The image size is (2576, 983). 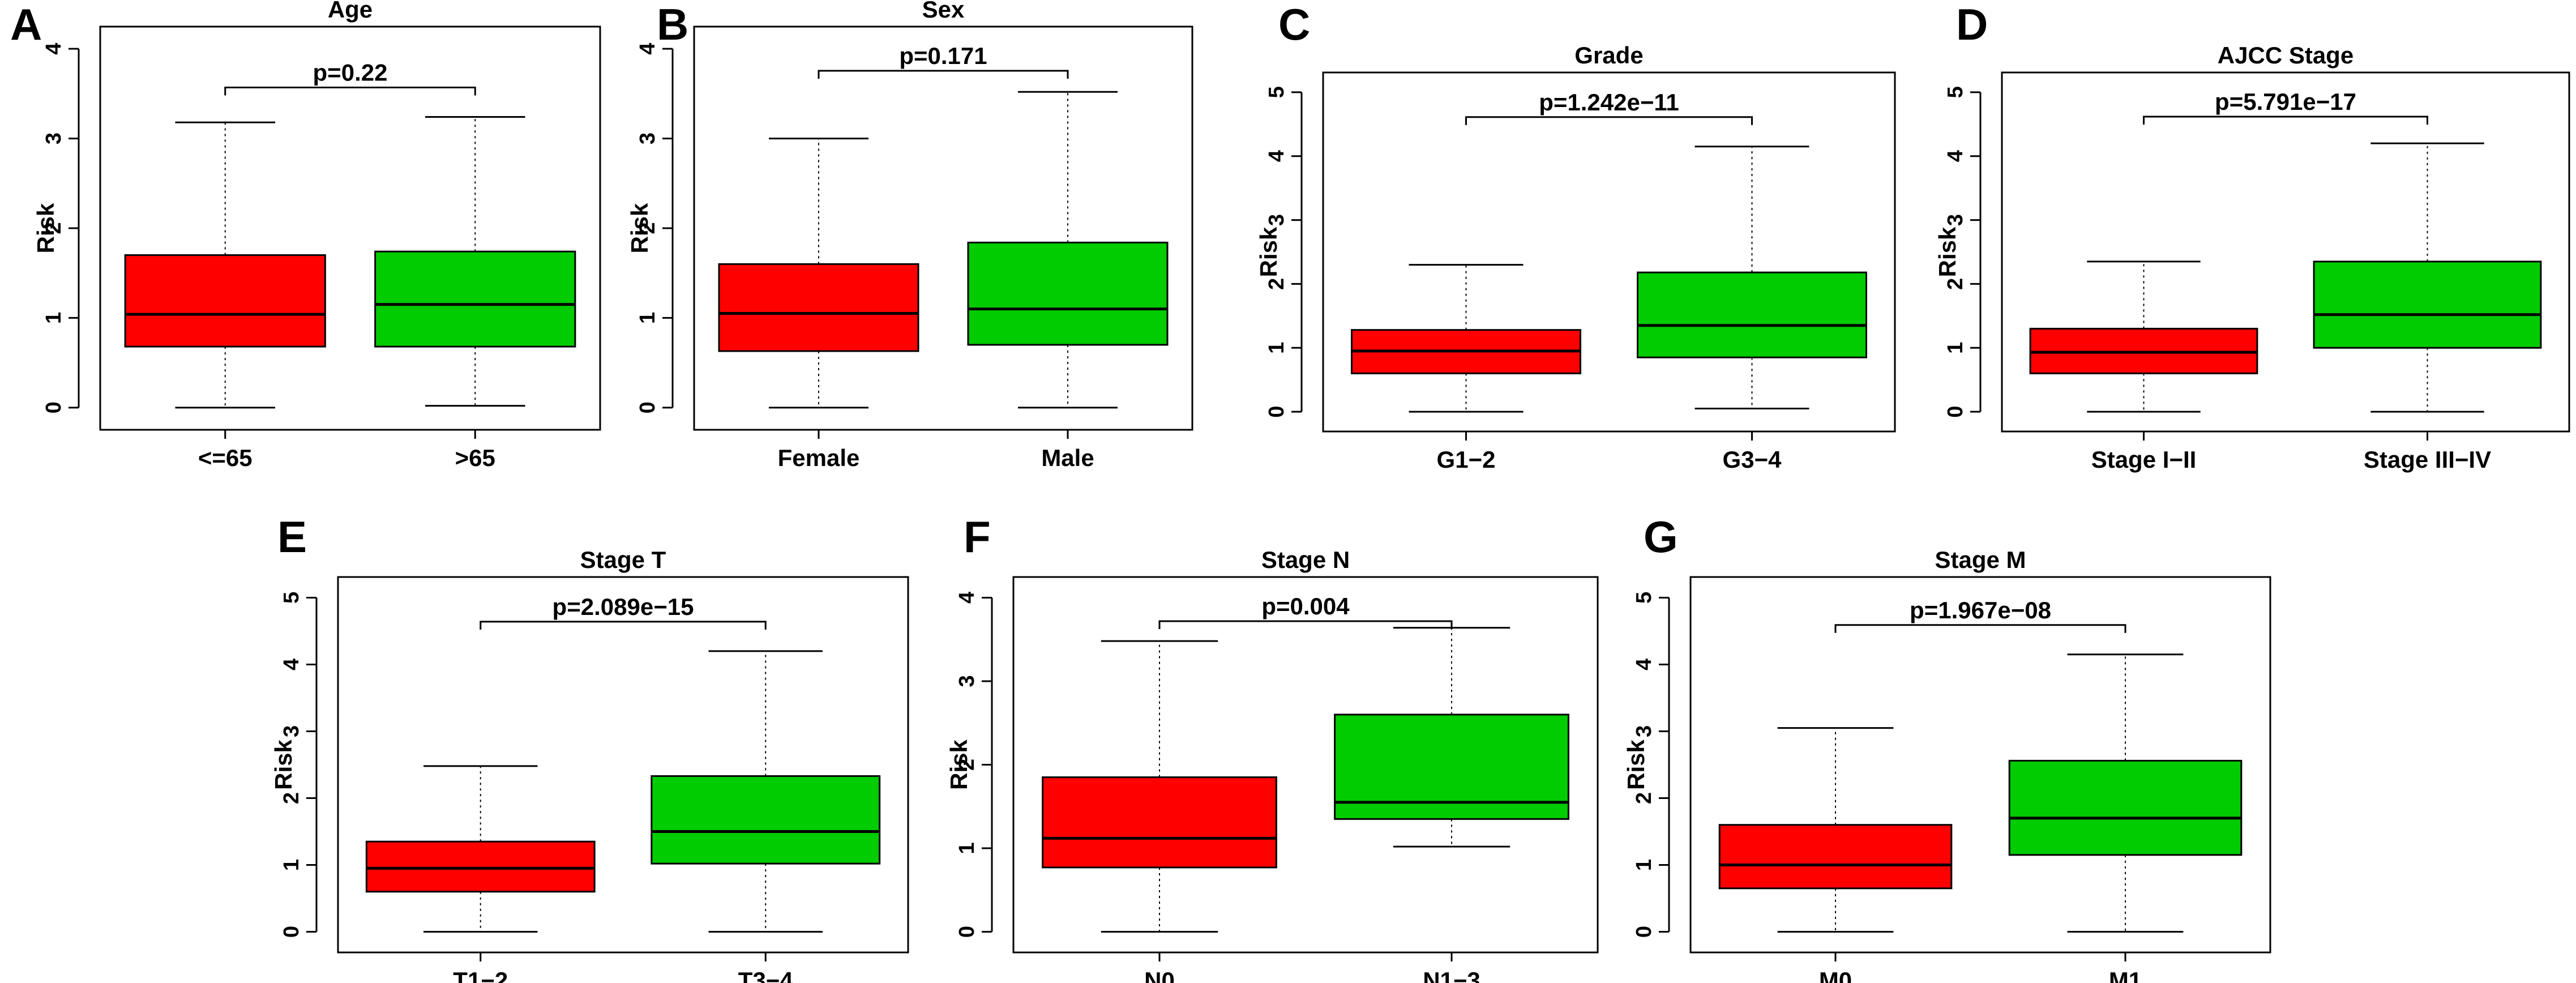 What do you see at coordinates (623, 559) in the screenshot?
I see `chart-title: Stage T` at bounding box center [623, 559].